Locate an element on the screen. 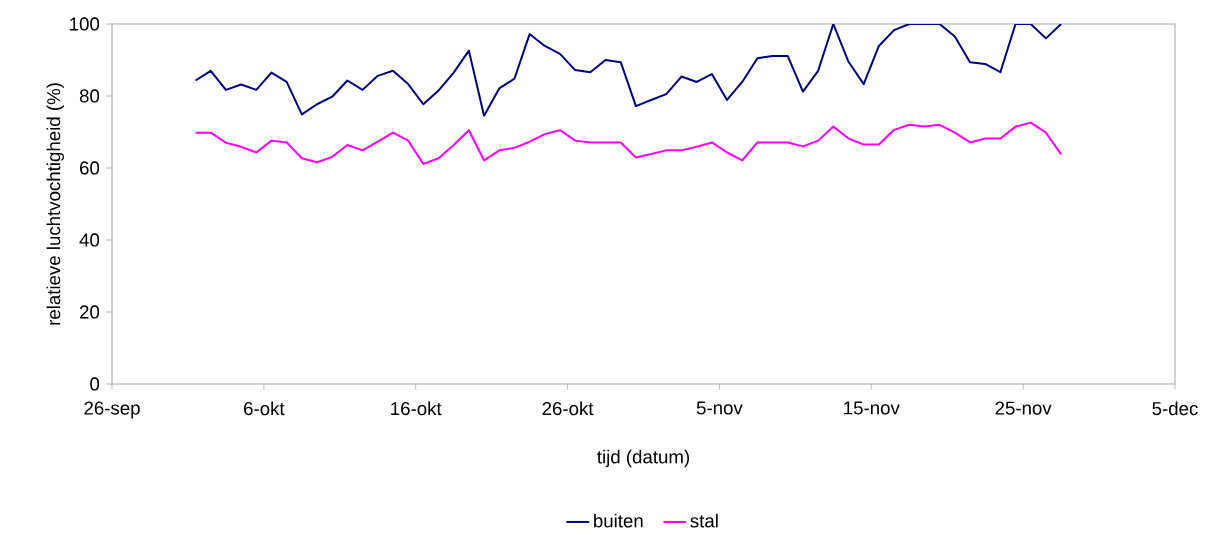 Image resolution: width=1214 pixels, height=535 pixels. legend-label: stal is located at coordinates (704, 520).